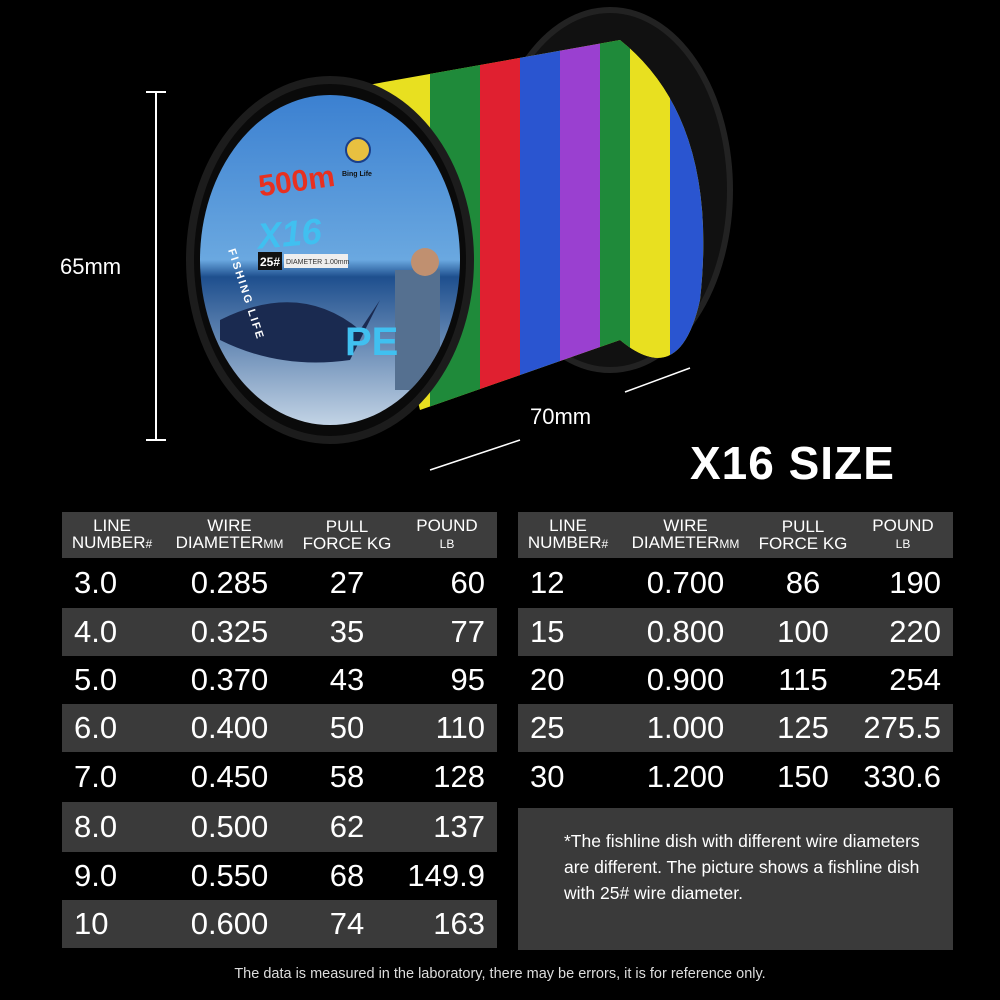 The height and width of the screenshot is (1000, 1000). I want to click on pull-force-cell: 74, so click(347, 923).